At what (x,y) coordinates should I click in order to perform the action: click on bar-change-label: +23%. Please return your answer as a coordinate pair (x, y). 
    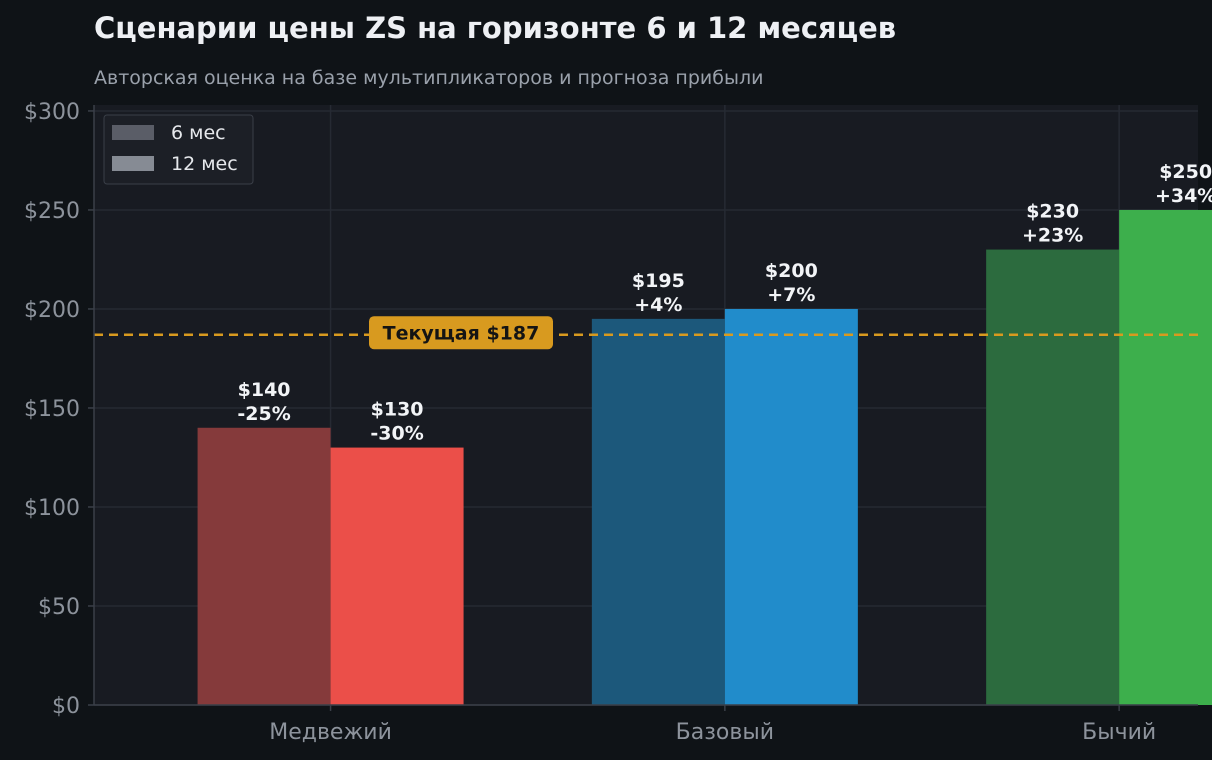
    Looking at the image, I should click on (1052, 236).